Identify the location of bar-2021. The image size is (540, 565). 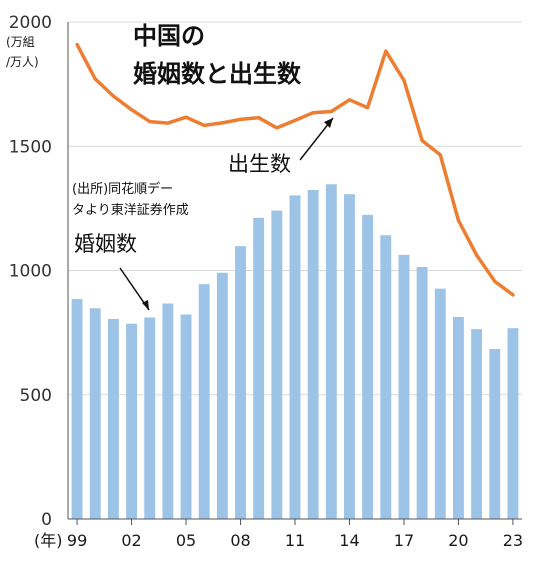
(477, 424).